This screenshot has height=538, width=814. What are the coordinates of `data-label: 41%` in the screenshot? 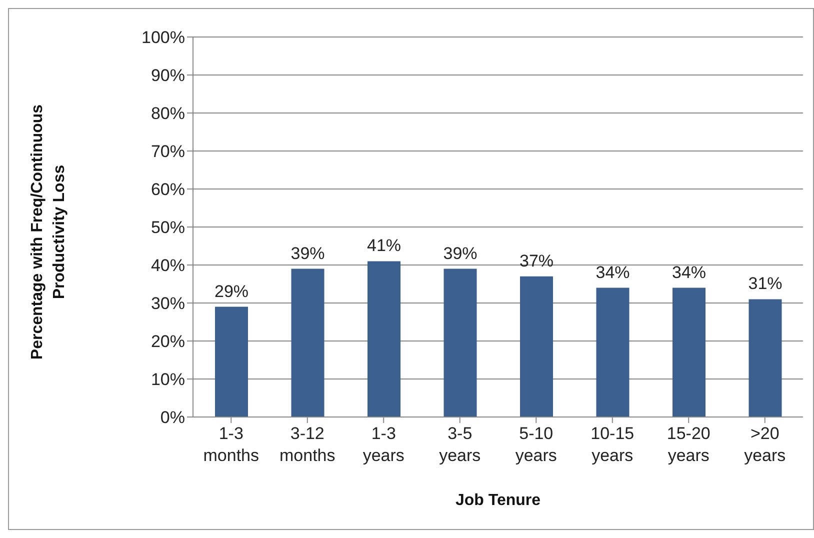 It's located at (384, 246).